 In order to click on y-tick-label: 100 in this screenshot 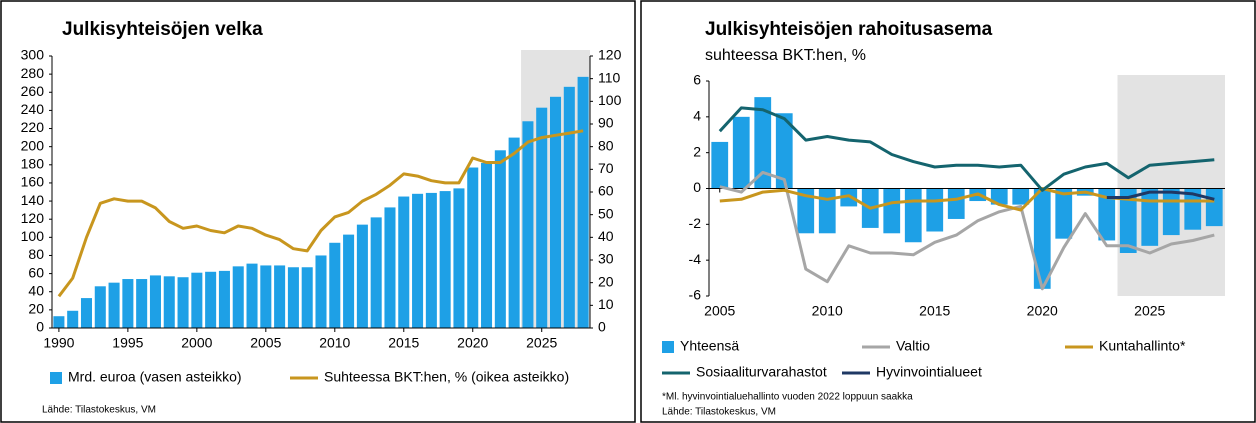, I will do `click(33, 236)`.